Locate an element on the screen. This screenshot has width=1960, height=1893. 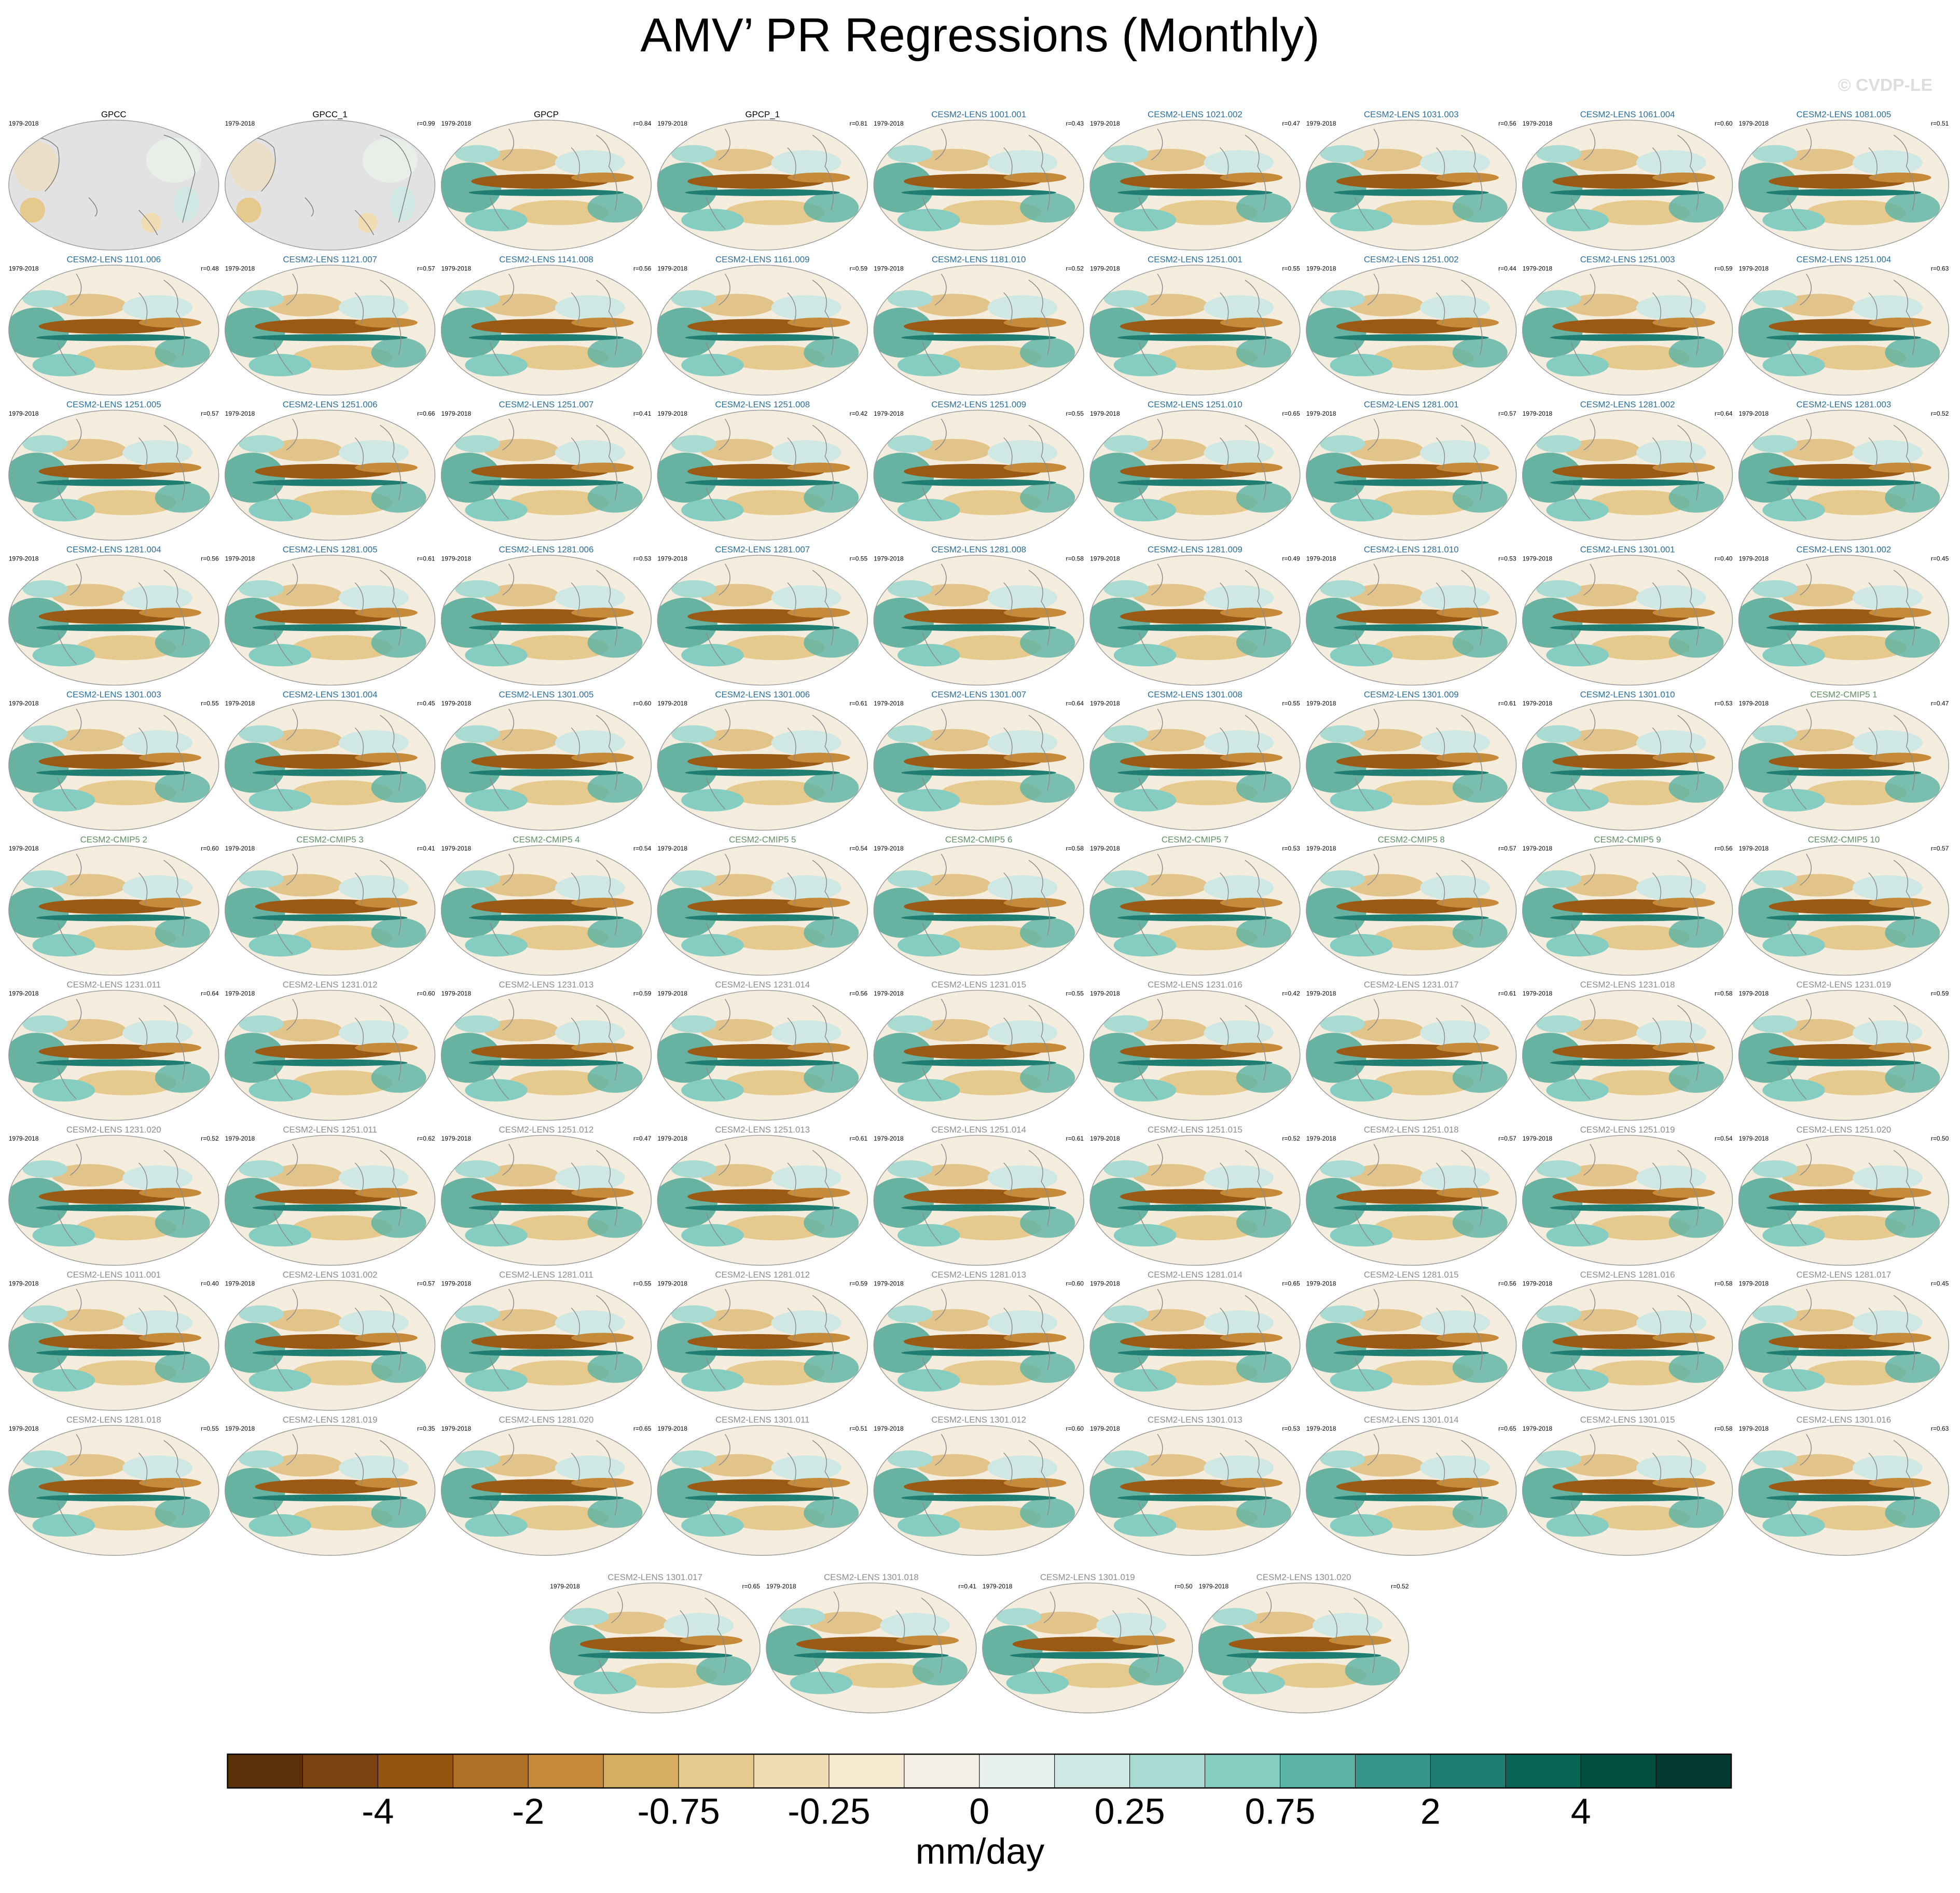
map-panel: CESM2-LENS 1161.009 1979-2018 r=0.59 is located at coordinates (760, 325).